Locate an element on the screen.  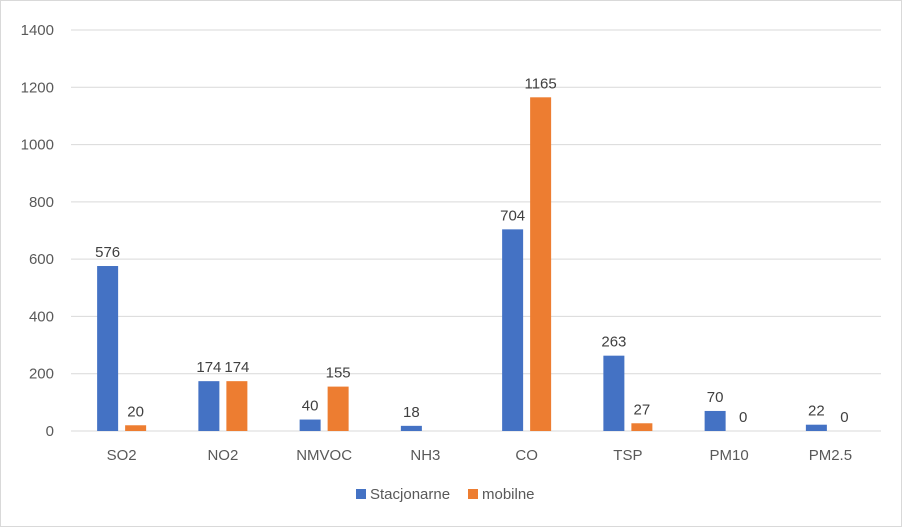
data-label: 155 is located at coordinates (338, 373).